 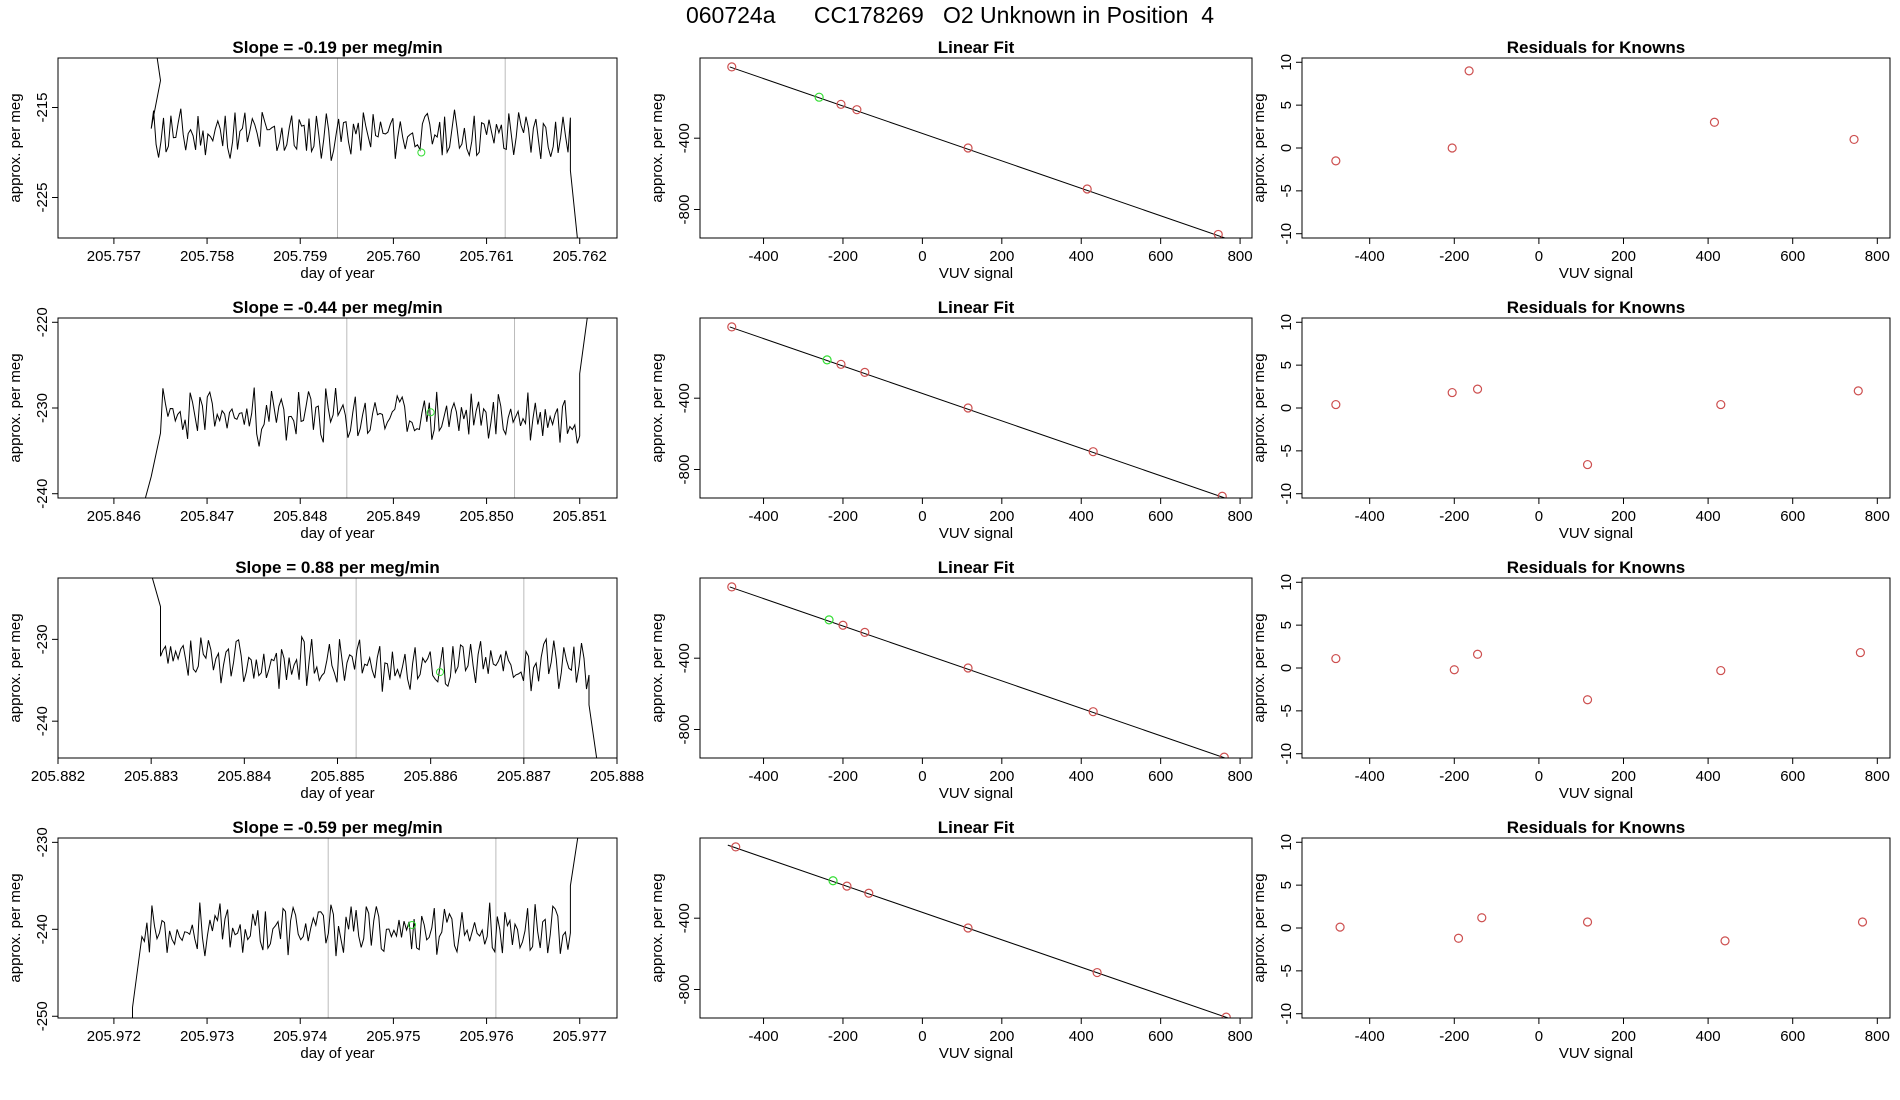 I want to click on x-tick-label: 205.758, so click(x=207, y=256).